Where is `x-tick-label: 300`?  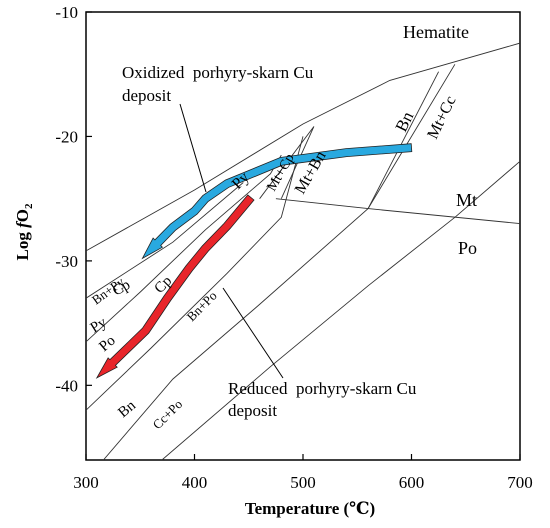 x-tick-label: 300 is located at coordinates (86, 482).